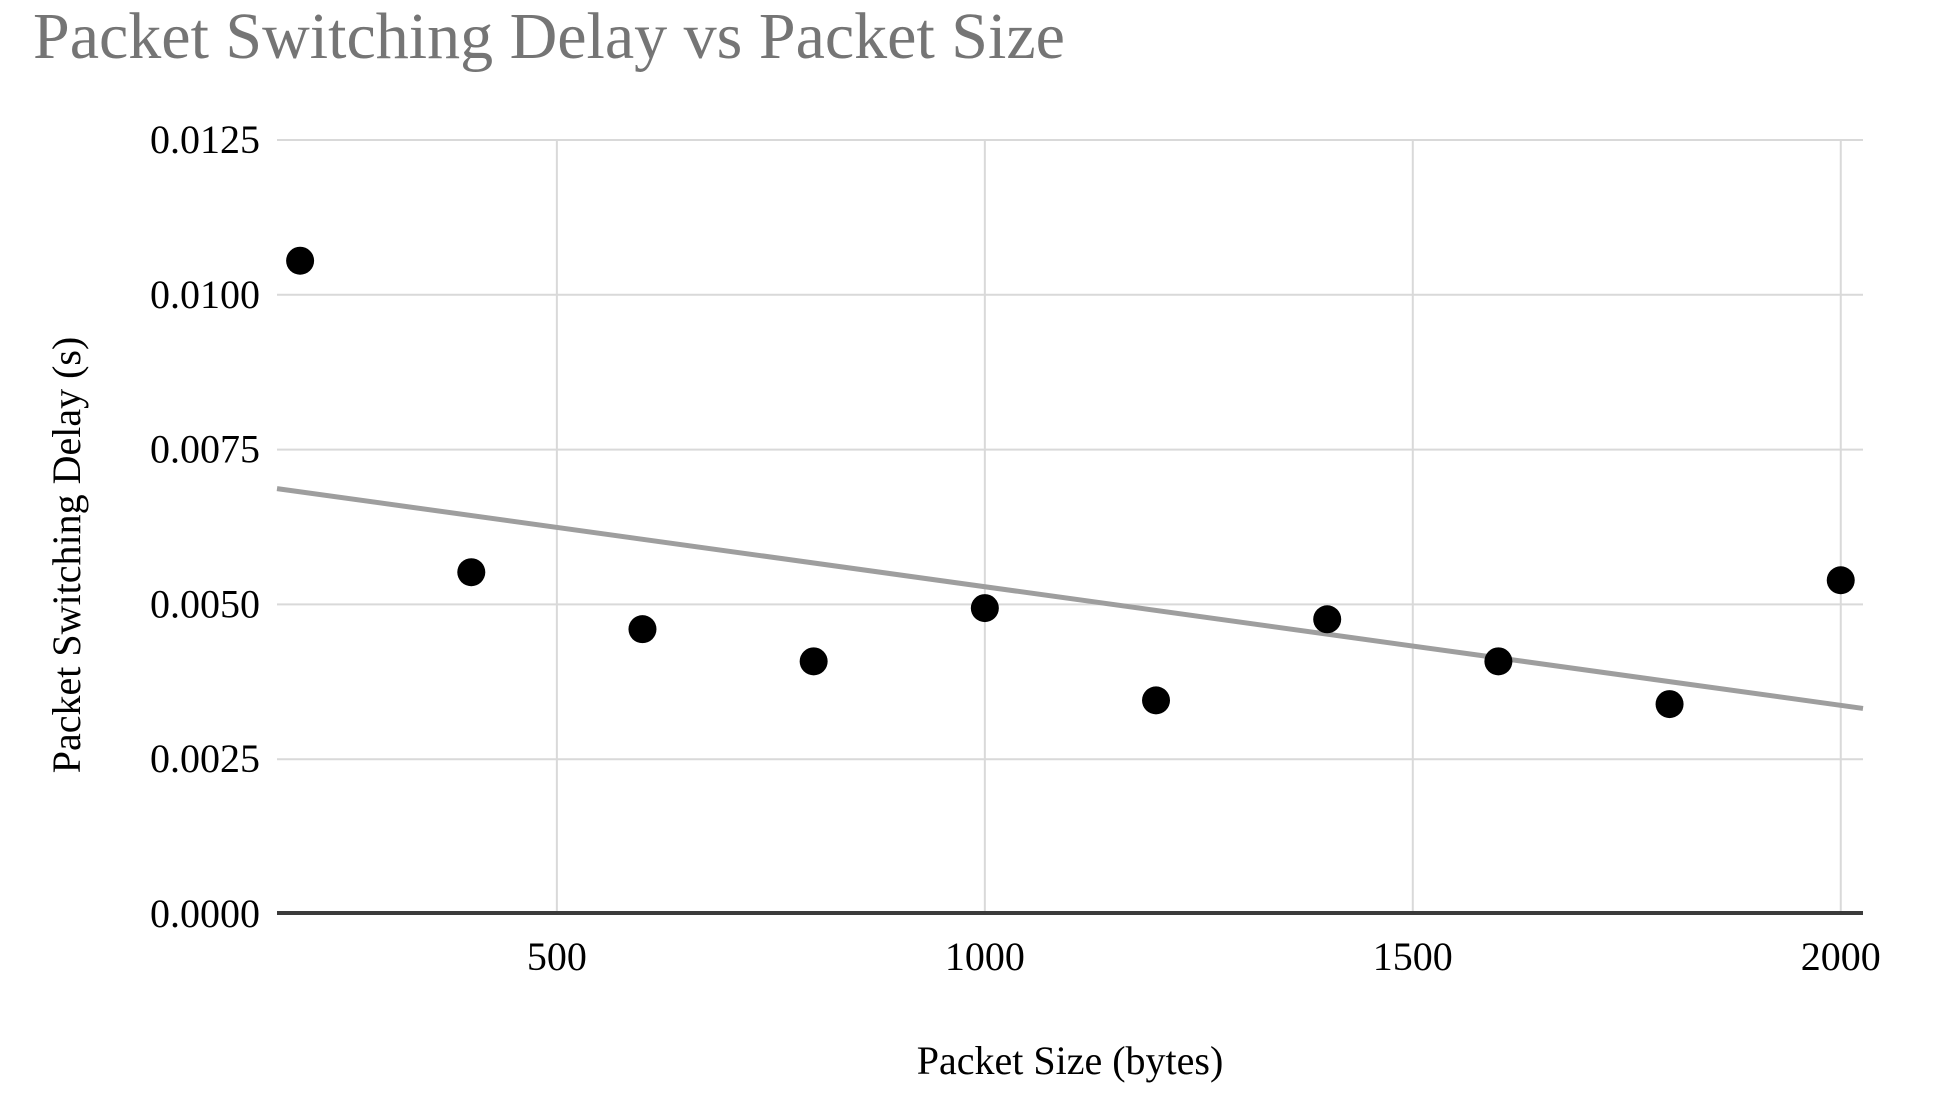  Describe the element at coordinates (557, 956) in the screenshot. I see `x-tick-label: 500` at that location.